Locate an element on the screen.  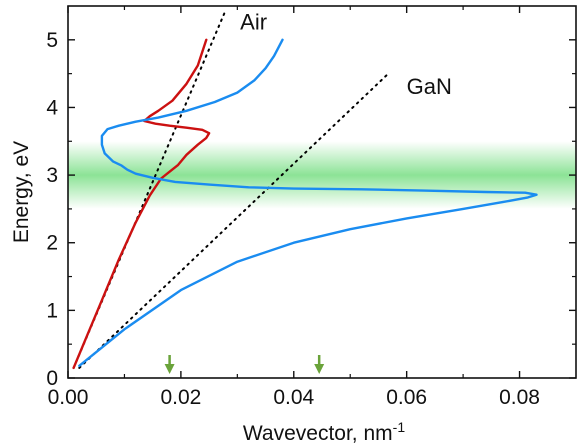
x-tick-label: 0.00 is located at coordinates (68, 397).